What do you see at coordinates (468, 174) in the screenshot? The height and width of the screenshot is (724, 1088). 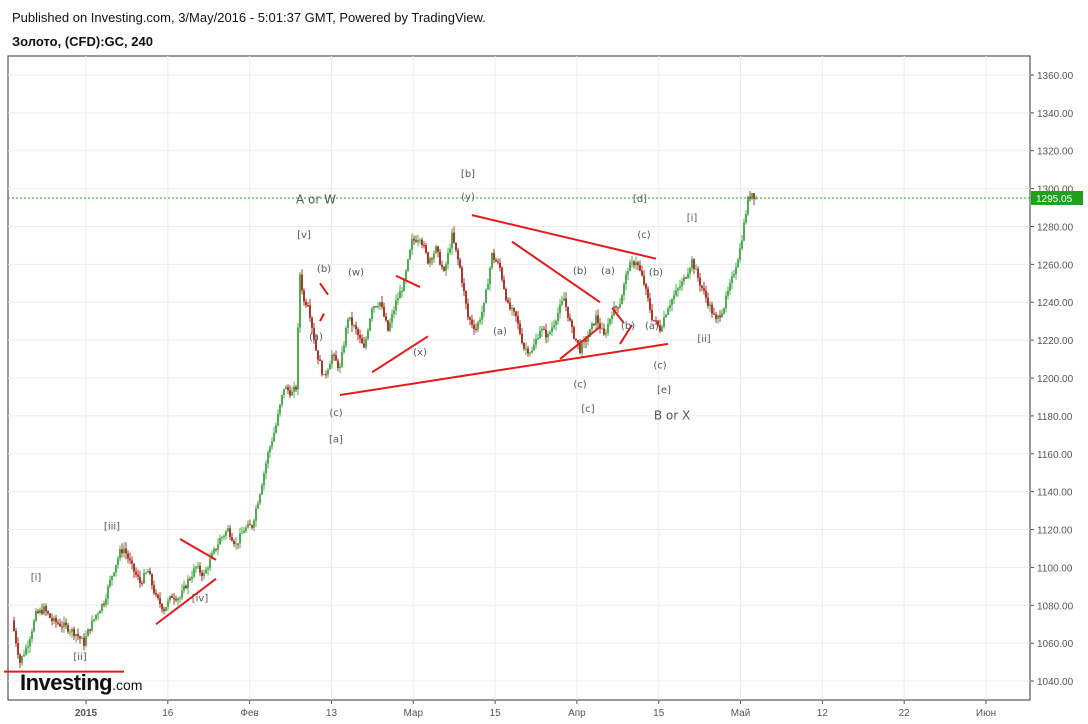 I see `wave-label: [b]` at bounding box center [468, 174].